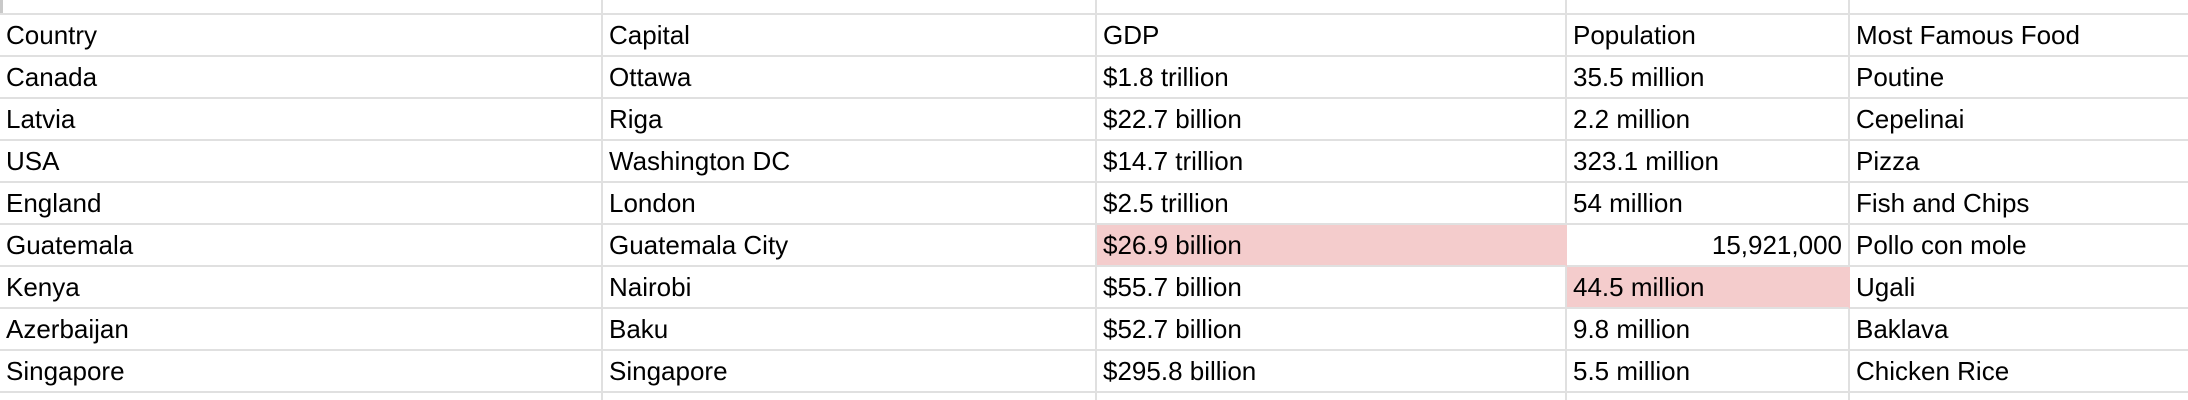  What do you see at coordinates (1332, 330) in the screenshot?
I see `cell-gdp: $52.7 billion` at bounding box center [1332, 330].